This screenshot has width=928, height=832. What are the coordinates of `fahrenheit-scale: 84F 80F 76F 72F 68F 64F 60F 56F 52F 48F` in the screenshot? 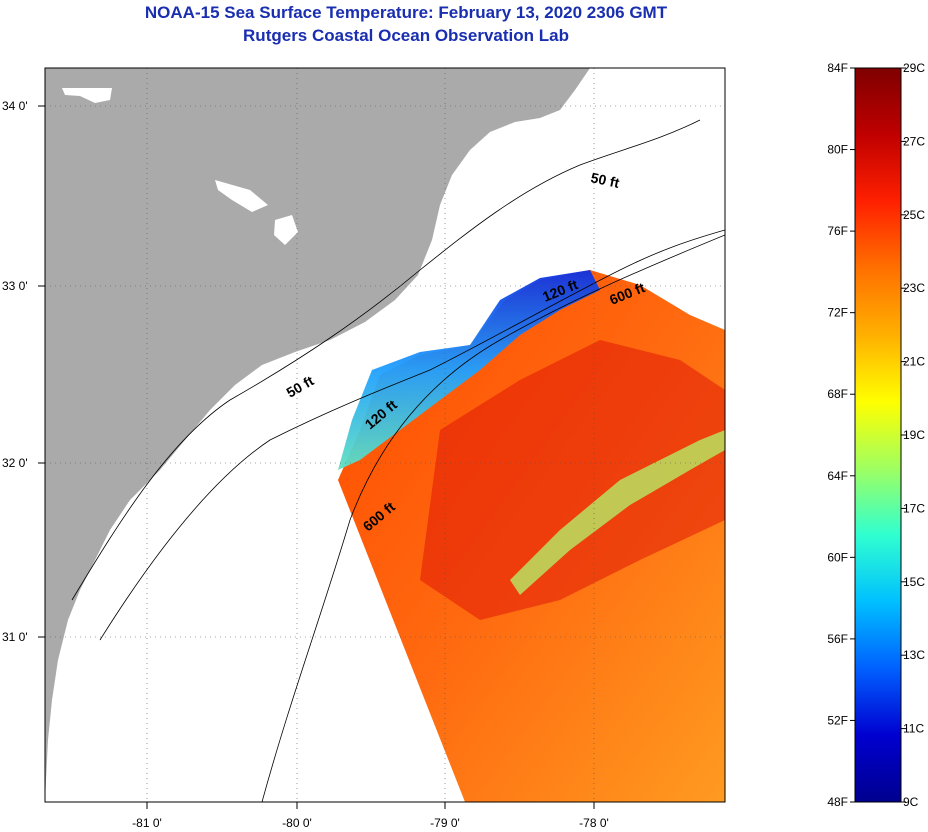 It's located at (841, 435).